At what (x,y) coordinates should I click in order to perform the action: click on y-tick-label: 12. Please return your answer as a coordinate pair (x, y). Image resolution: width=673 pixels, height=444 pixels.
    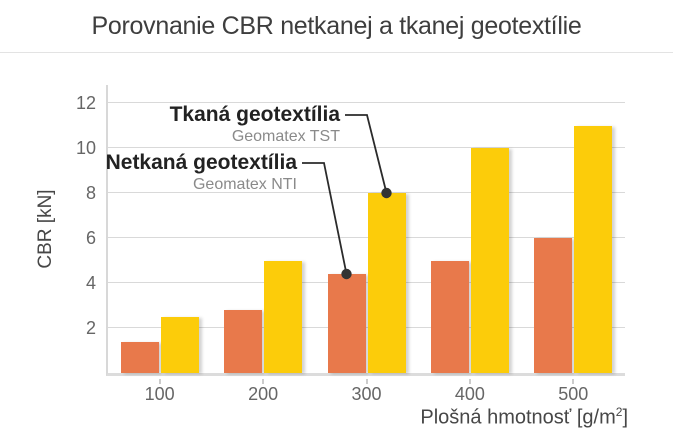
    Looking at the image, I should click on (85, 103).